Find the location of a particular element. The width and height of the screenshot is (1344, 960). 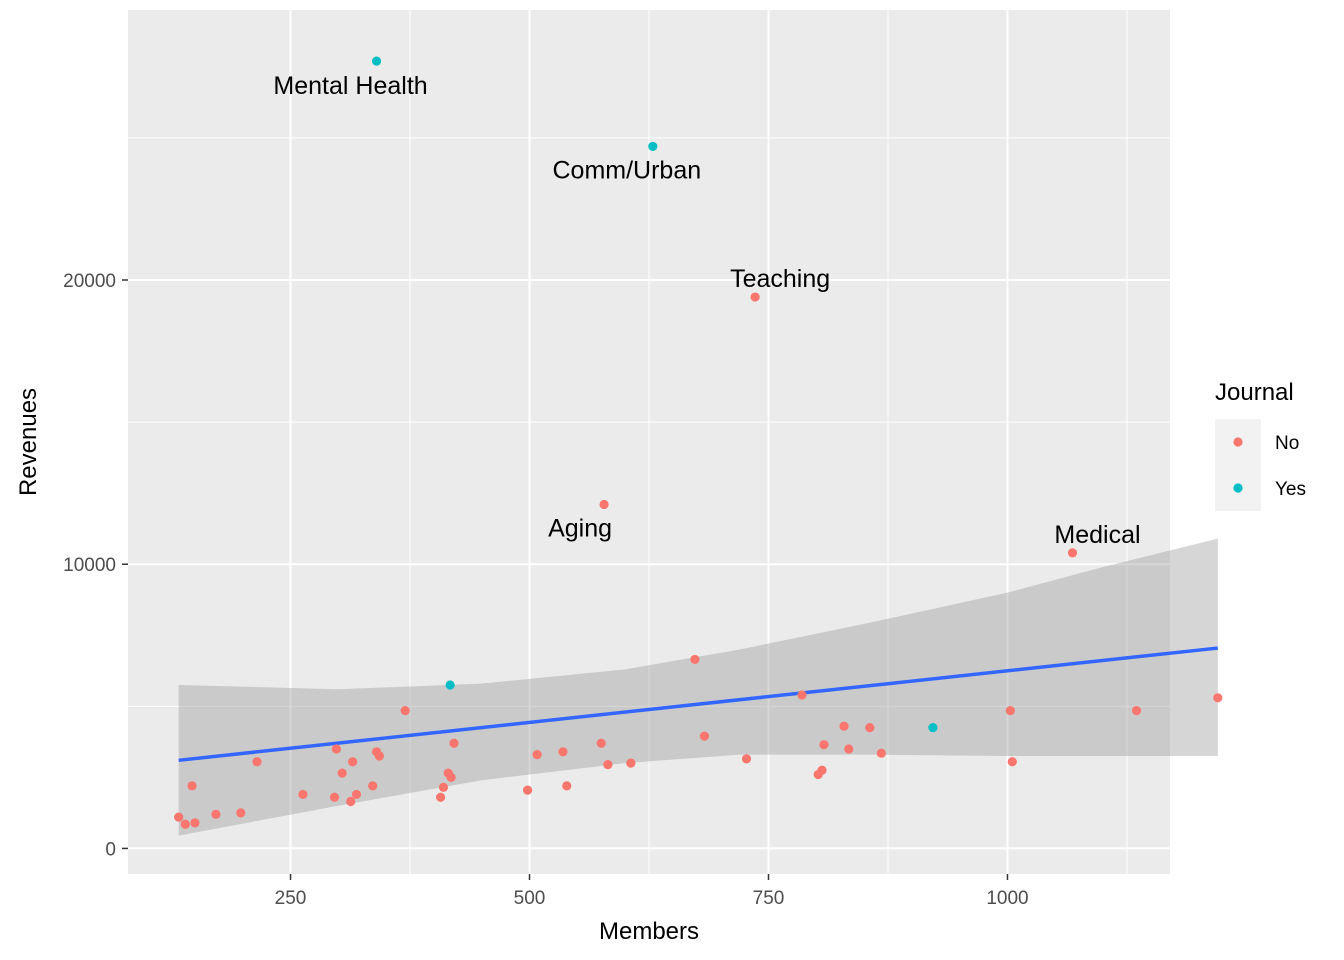

legend-marker-yes is located at coordinates (1238, 488).